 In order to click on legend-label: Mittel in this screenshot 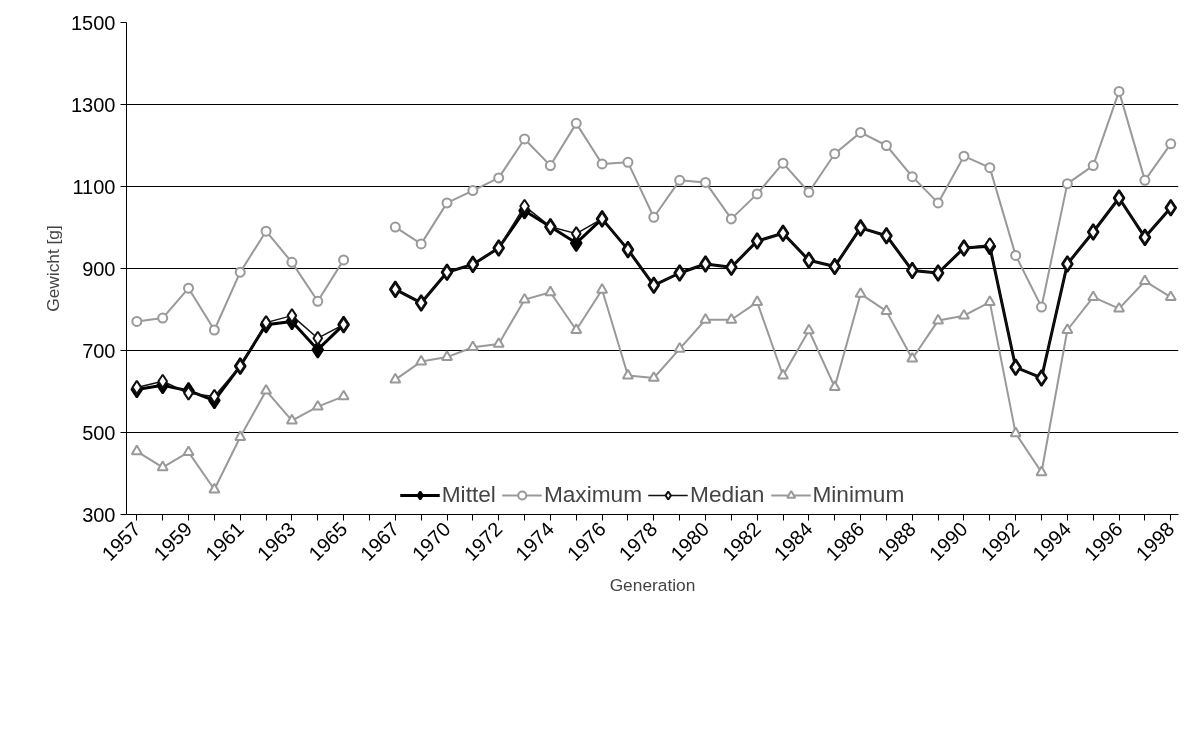, I will do `click(468, 494)`.